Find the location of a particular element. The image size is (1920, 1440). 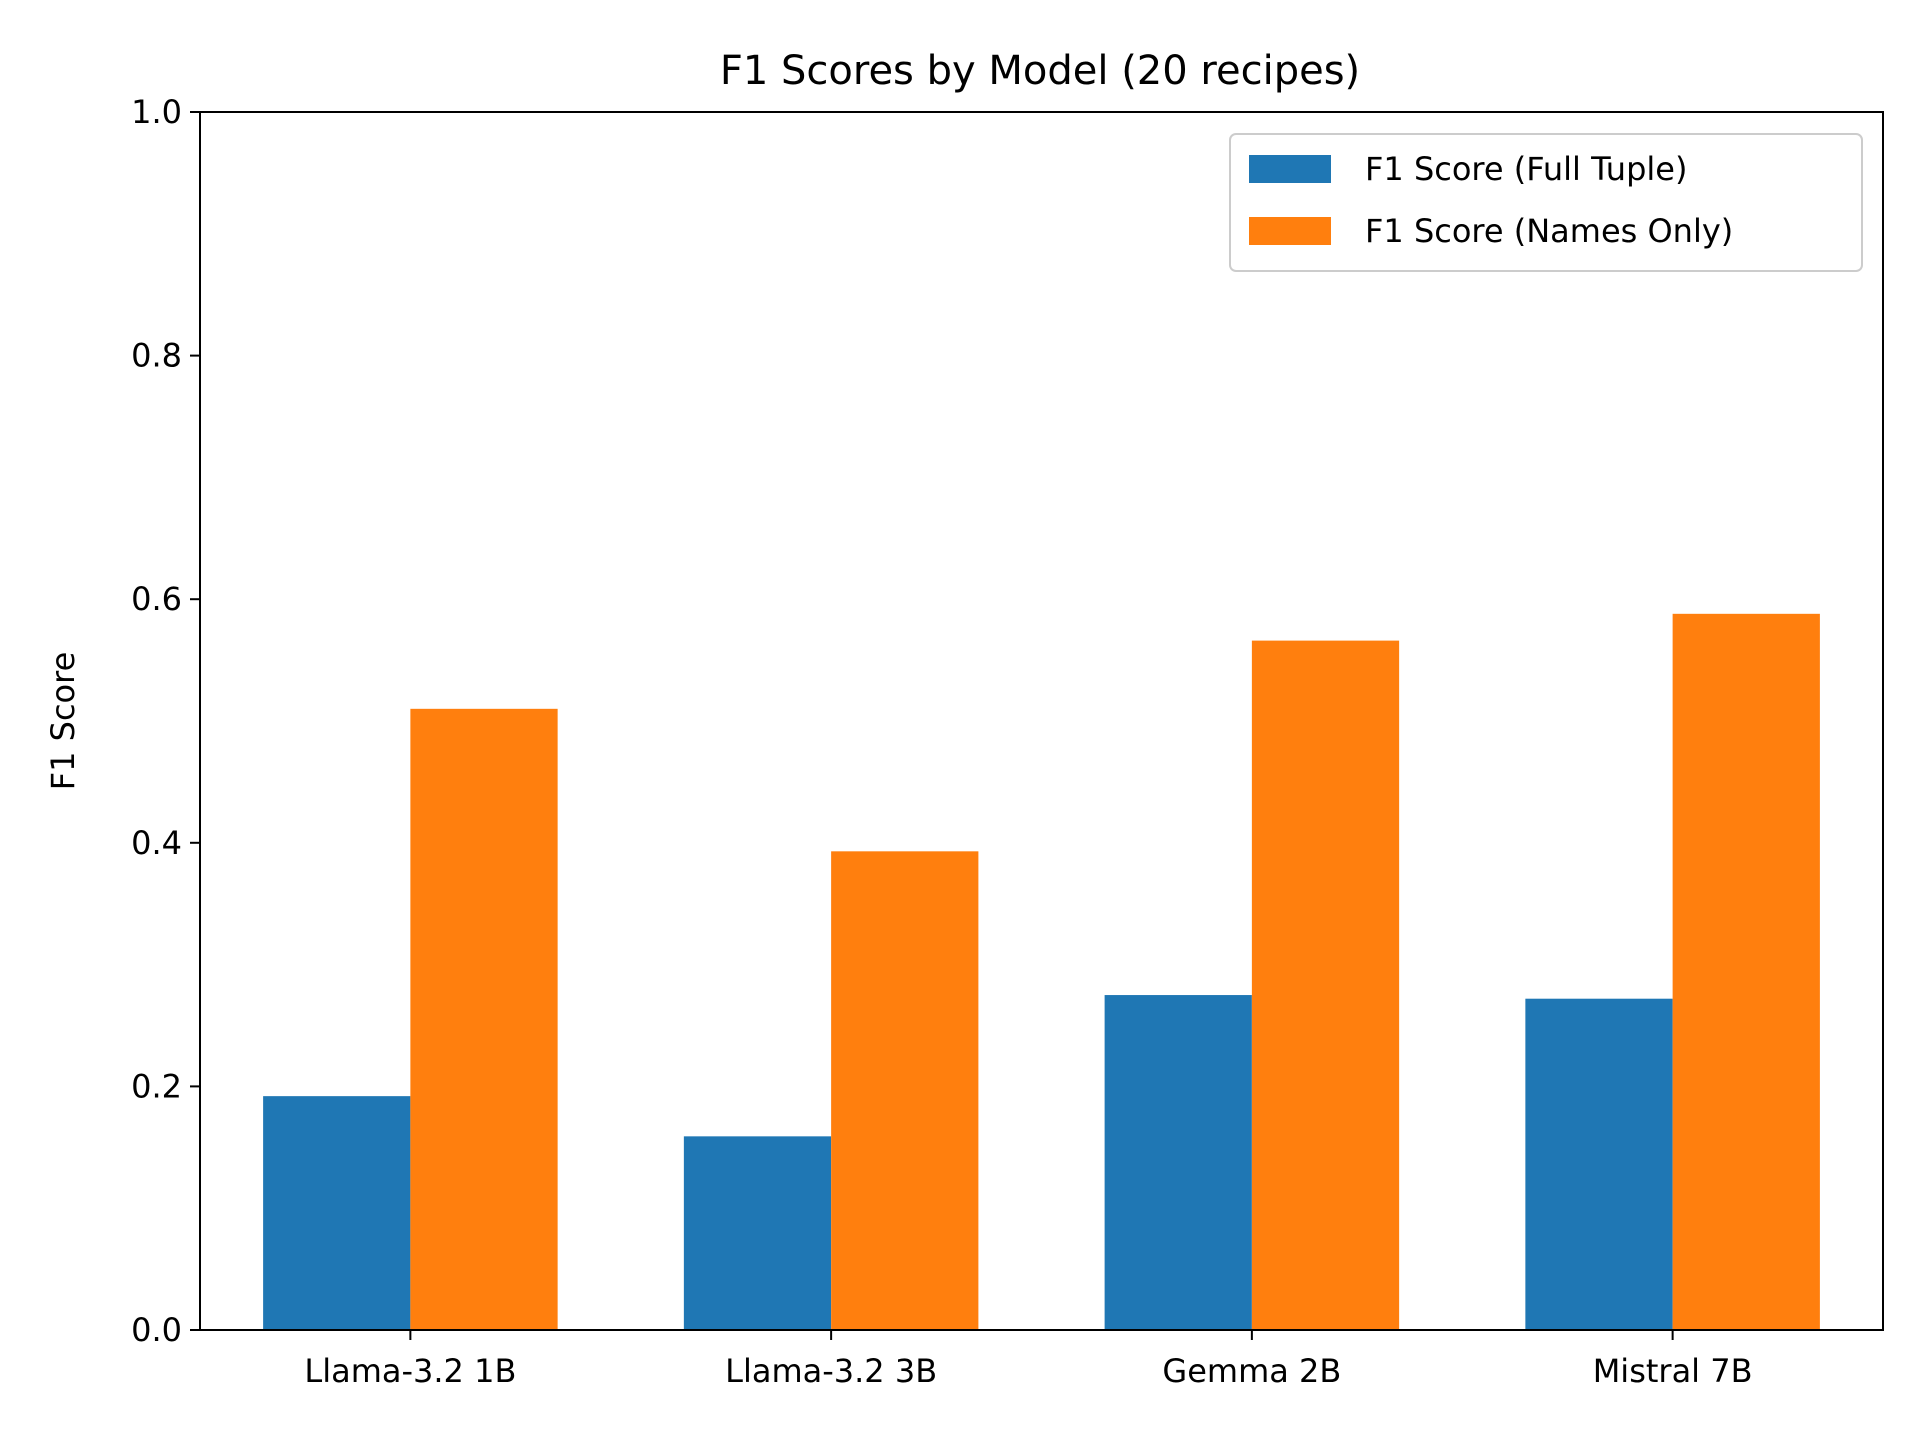

y-axis-label: F1 Score is located at coordinates (63, 721).